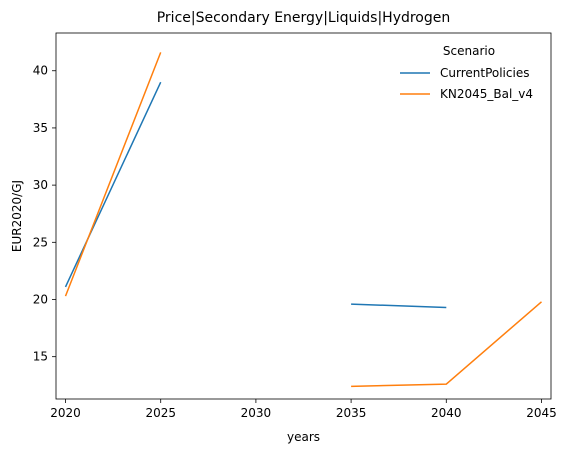 This screenshot has width=561, height=456. Describe the element at coordinates (351, 413) in the screenshot. I see `x-tick-label: 2035` at that location.